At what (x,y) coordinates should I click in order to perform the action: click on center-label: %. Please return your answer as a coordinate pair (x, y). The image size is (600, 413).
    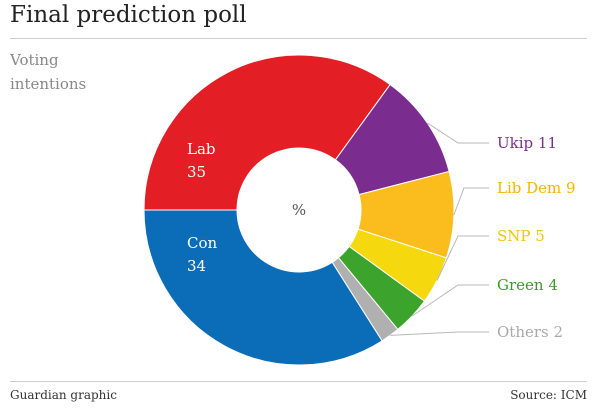
    Looking at the image, I should click on (299, 210).